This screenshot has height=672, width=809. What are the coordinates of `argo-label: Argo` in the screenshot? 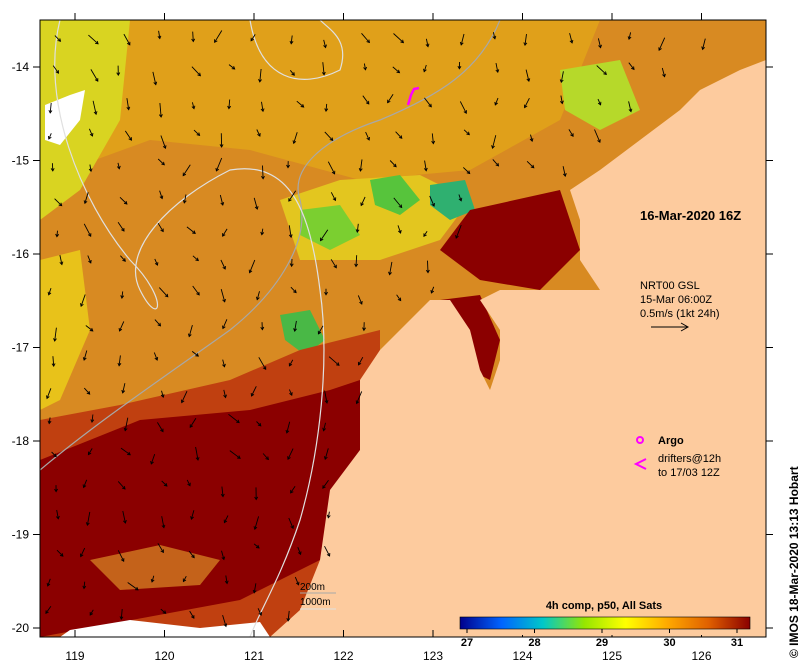 It's located at (671, 441).